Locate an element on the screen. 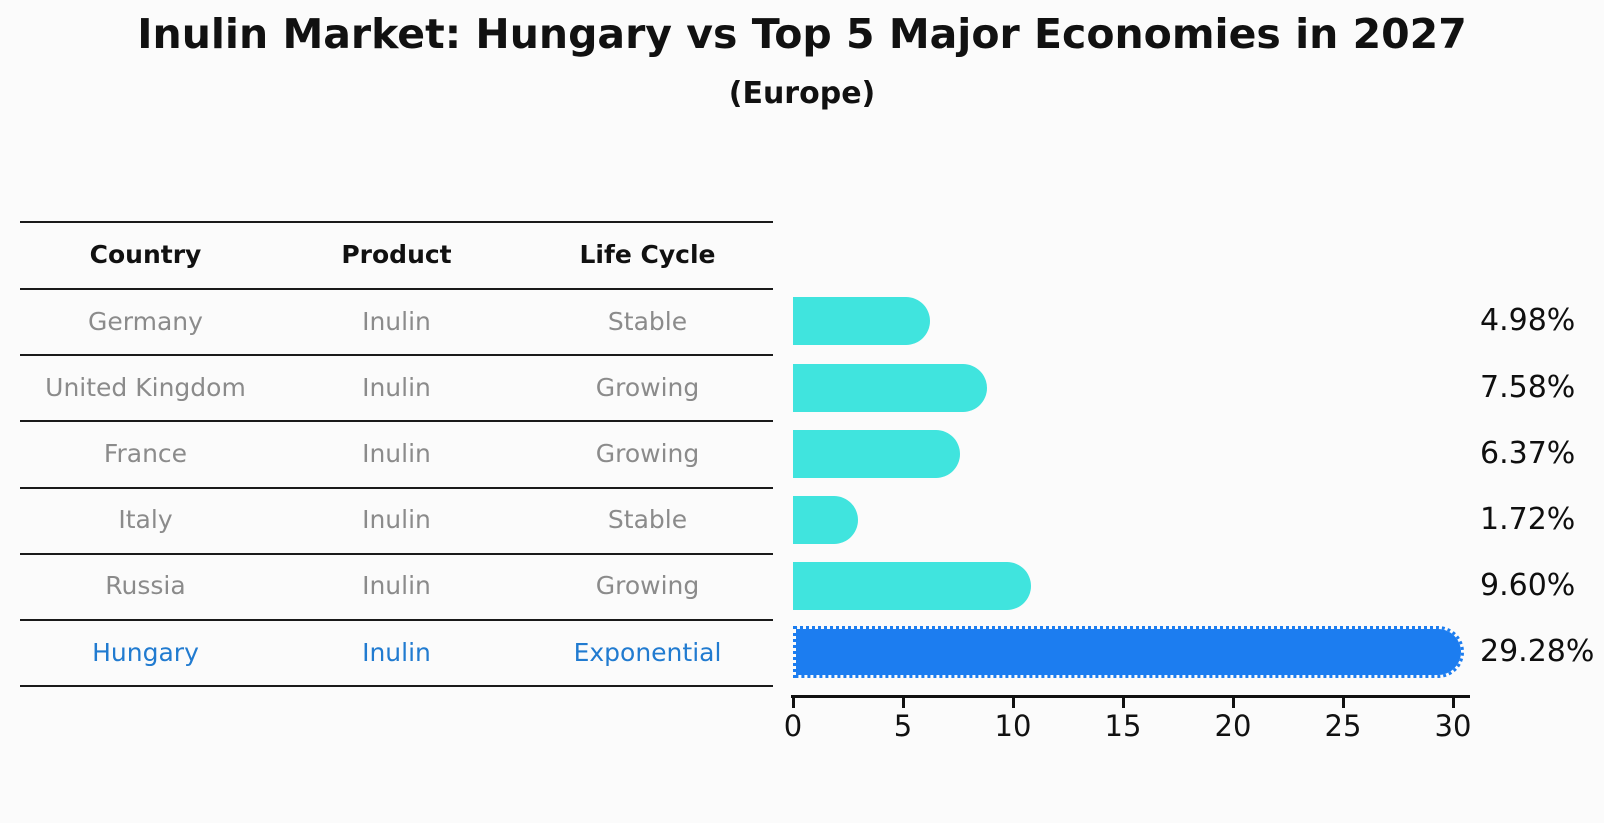 The width and height of the screenshot is (1604, 823). x-axis-tick-label: 5 is located at coordinates (903, 726).